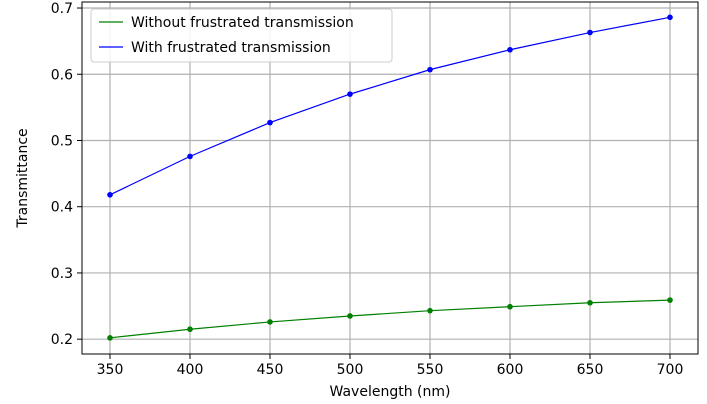 The height and width of the screenshot is (404, 707). I want to click on x-tick-label: 700, so click(670, 370).